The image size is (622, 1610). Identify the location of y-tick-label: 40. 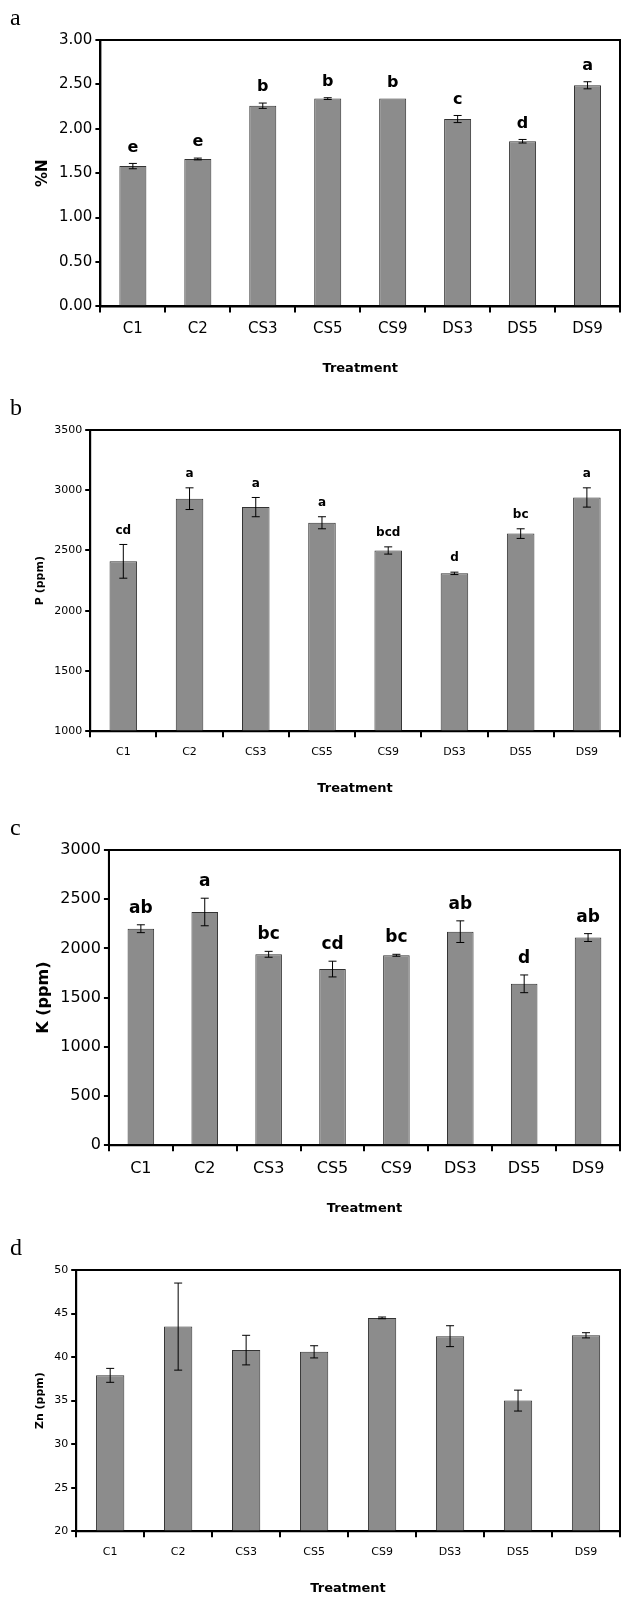
(61, 1356).